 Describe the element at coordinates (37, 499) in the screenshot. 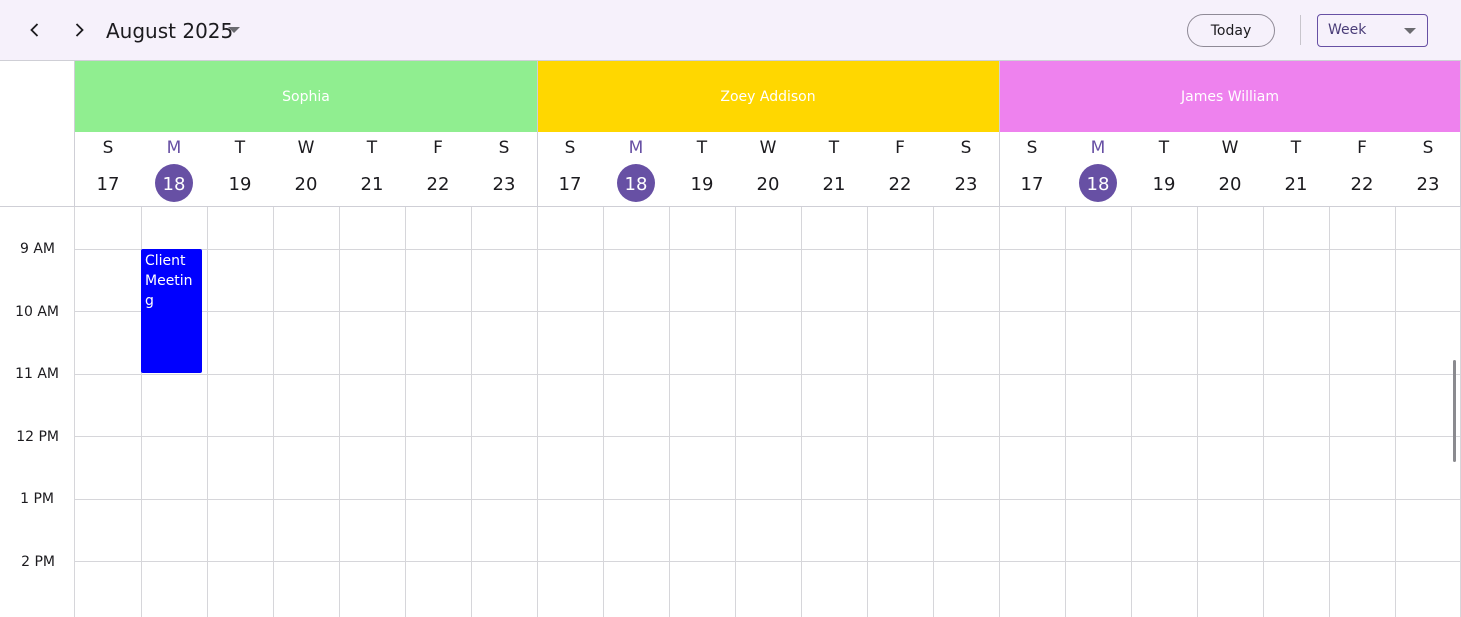

I see `time-label: 1 PM` at that location.